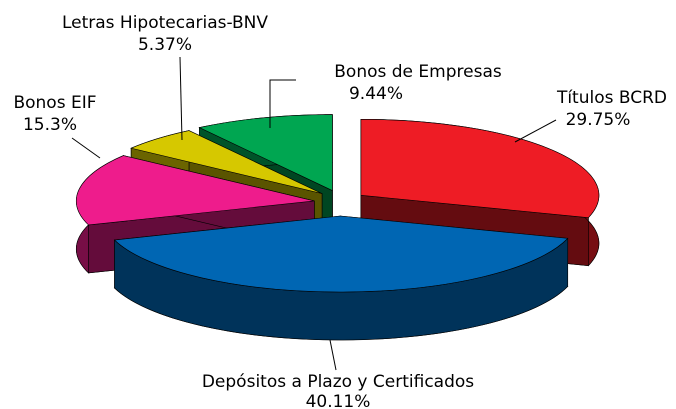 Image resolution: width=676 pixels, height=409 pixels. I want to click on slice-value-label: 40.11%, so click(338, 400).